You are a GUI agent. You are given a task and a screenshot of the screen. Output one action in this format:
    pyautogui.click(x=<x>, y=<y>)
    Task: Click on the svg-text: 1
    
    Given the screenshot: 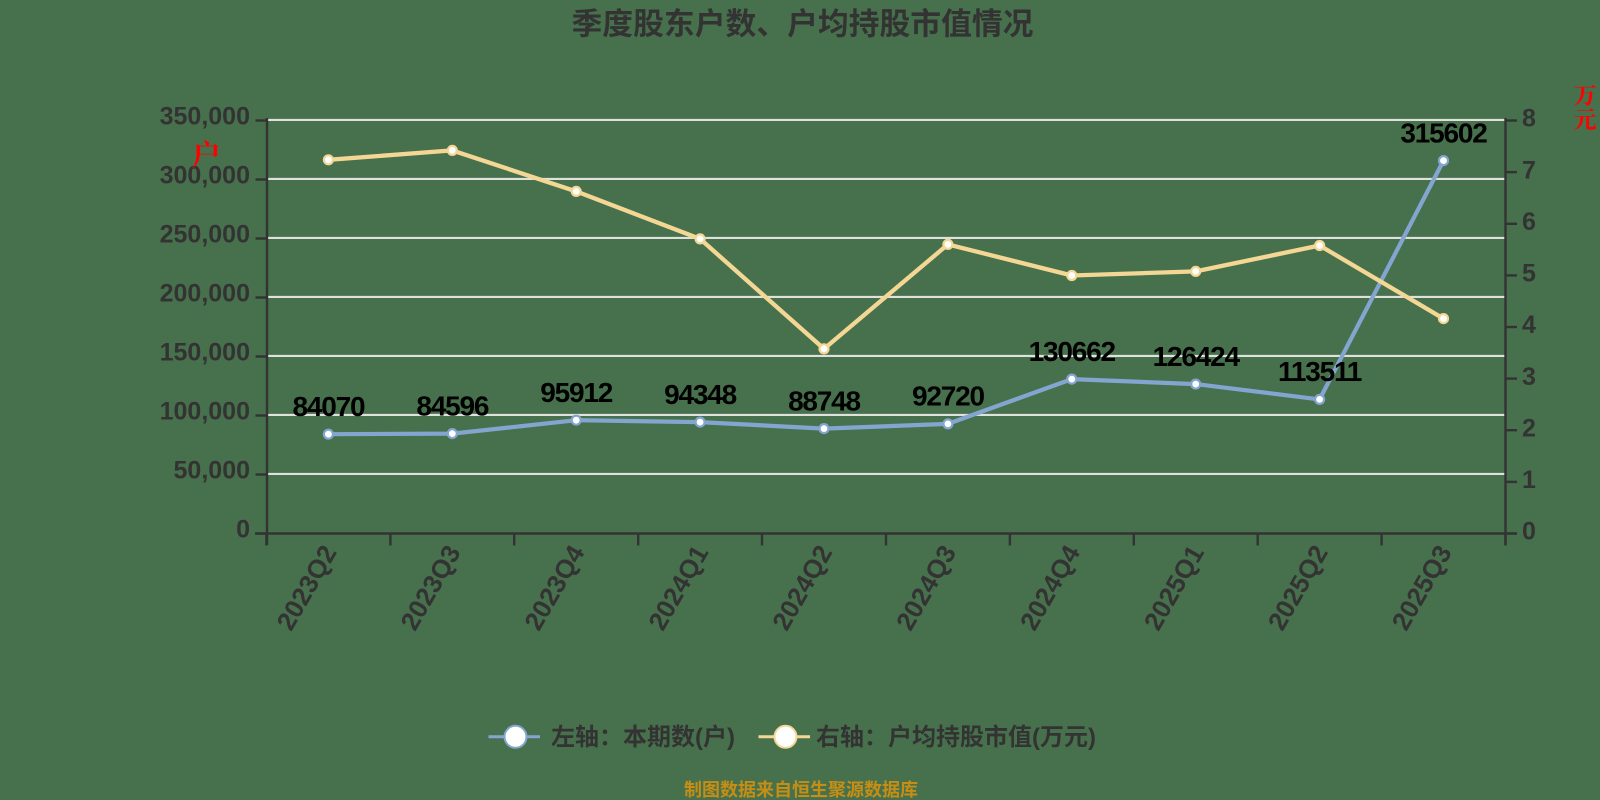 What is the action you would take?
    pyautogui.click(x=1529, y=480)
    